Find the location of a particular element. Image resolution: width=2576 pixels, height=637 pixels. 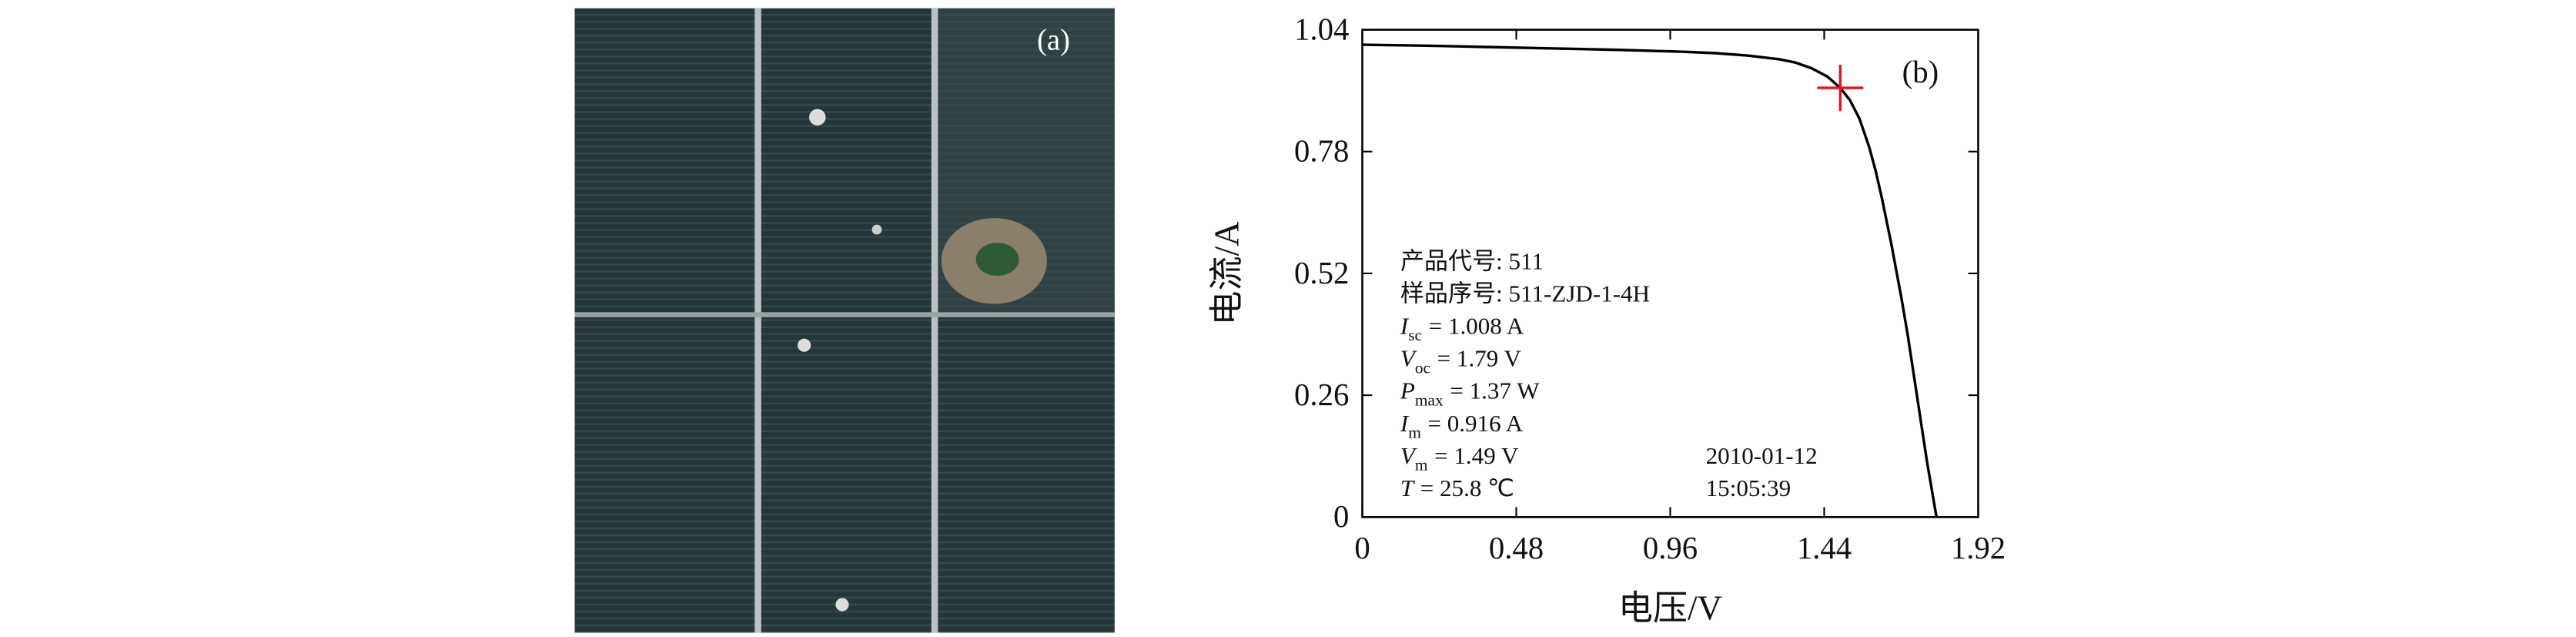

annotation: Vm = 1.49 V is located at coordinates (1460, 458).